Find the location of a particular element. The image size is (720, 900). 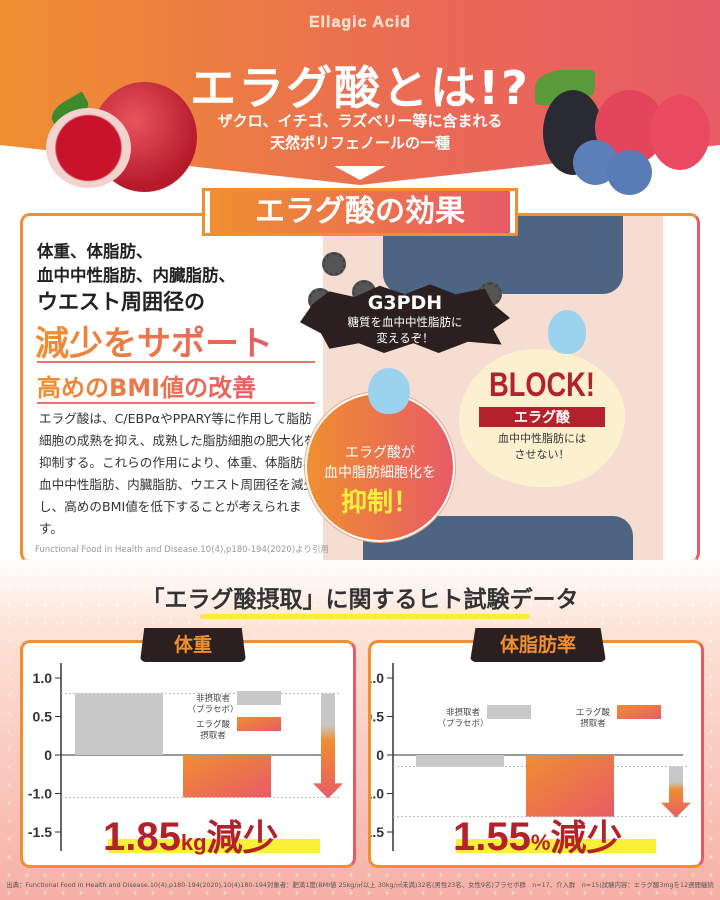

suppress-circle: エラグ酸が 血中脂肪細胞化を 抑制！ is located at coordinates (380, 467).